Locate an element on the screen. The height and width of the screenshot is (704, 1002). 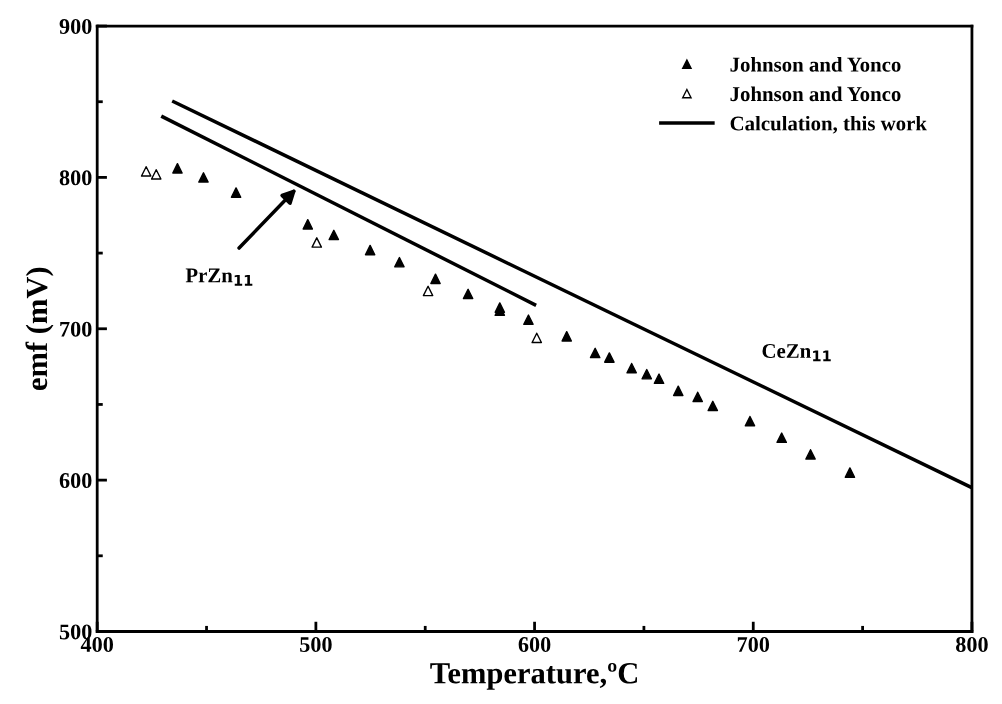
y-tick-label: 600 is located at coordinates (75, 481).